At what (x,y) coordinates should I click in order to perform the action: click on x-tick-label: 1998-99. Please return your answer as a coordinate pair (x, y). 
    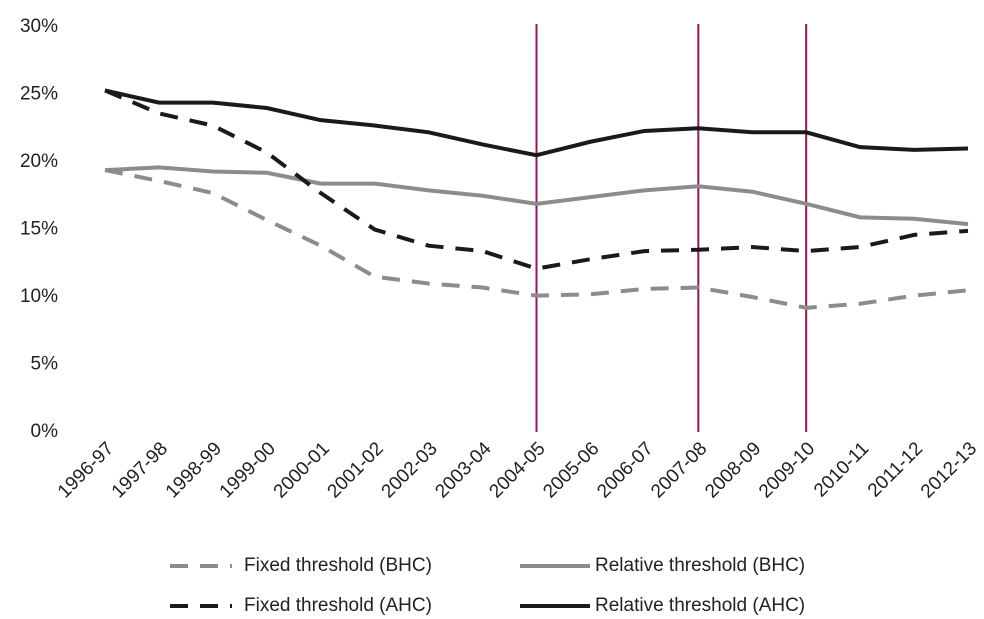
    Looking at the image, I should click on (194, 470).